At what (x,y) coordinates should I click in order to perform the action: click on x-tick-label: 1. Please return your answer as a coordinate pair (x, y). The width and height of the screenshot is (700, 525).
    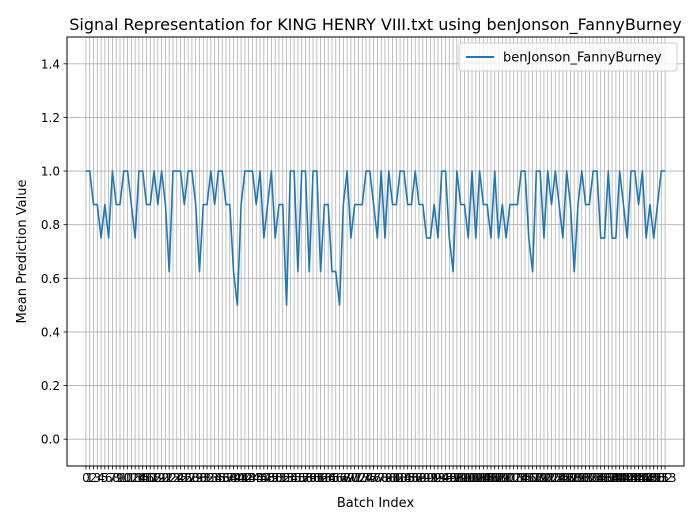
    Looking at the image, I should click on (90, 478).